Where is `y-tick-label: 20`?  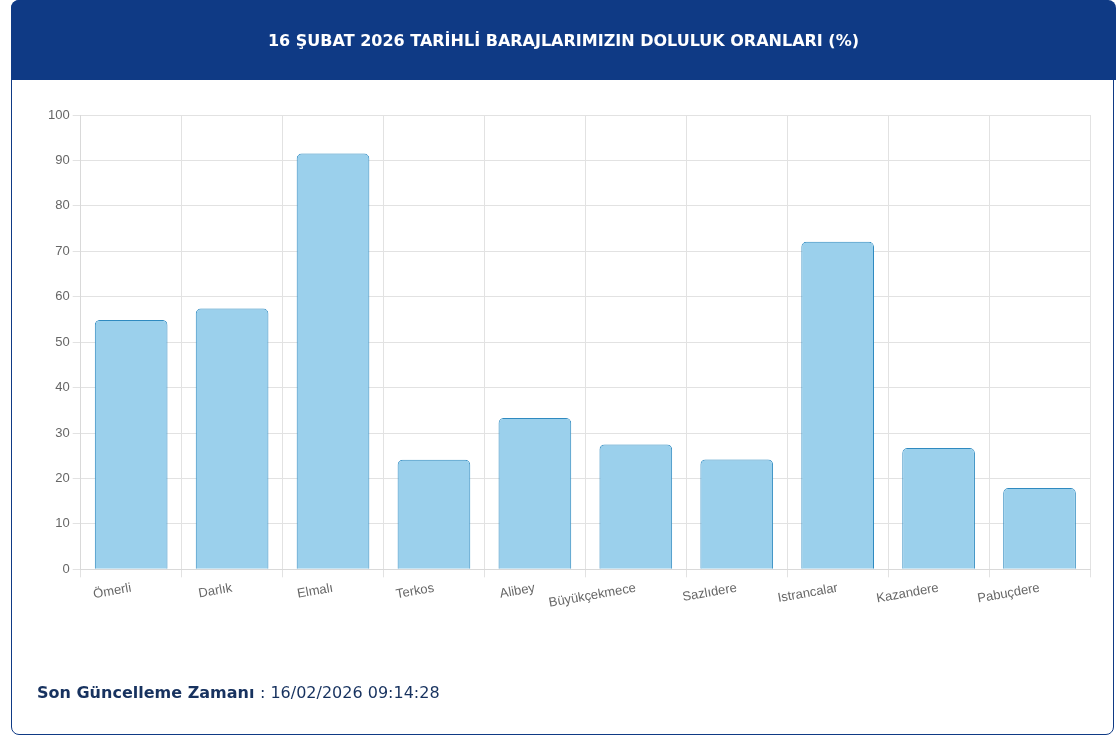 y-tick-label: 20 is located at coordinates (62, 478).